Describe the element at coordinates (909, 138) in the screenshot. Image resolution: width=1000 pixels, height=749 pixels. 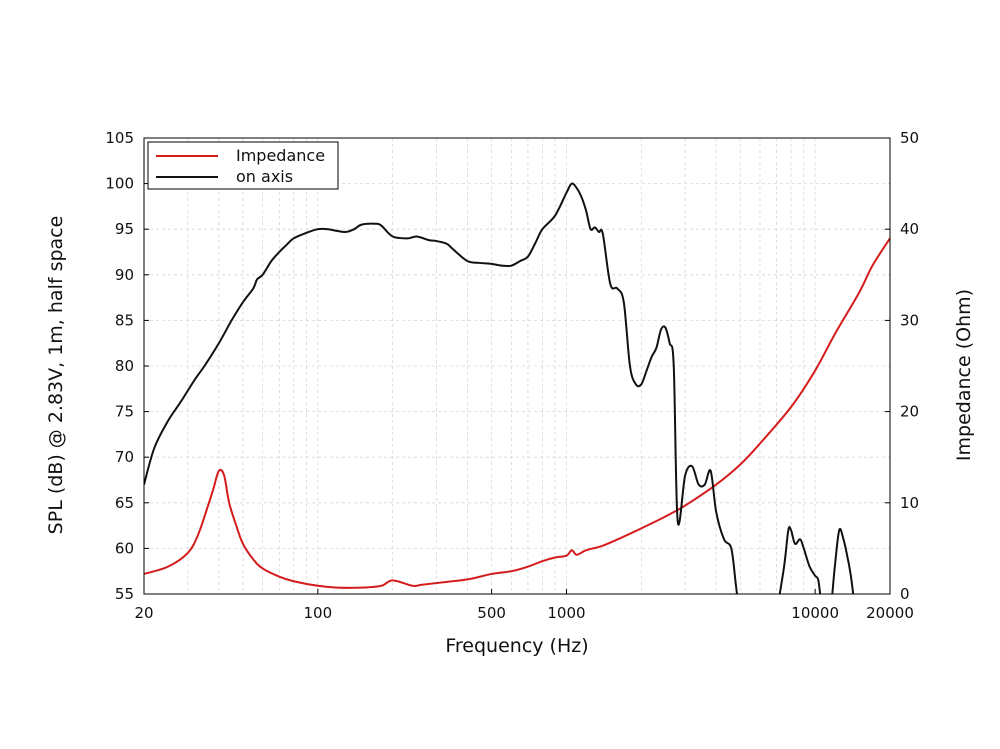
I see `y-right-tick-label: 50` at that location.